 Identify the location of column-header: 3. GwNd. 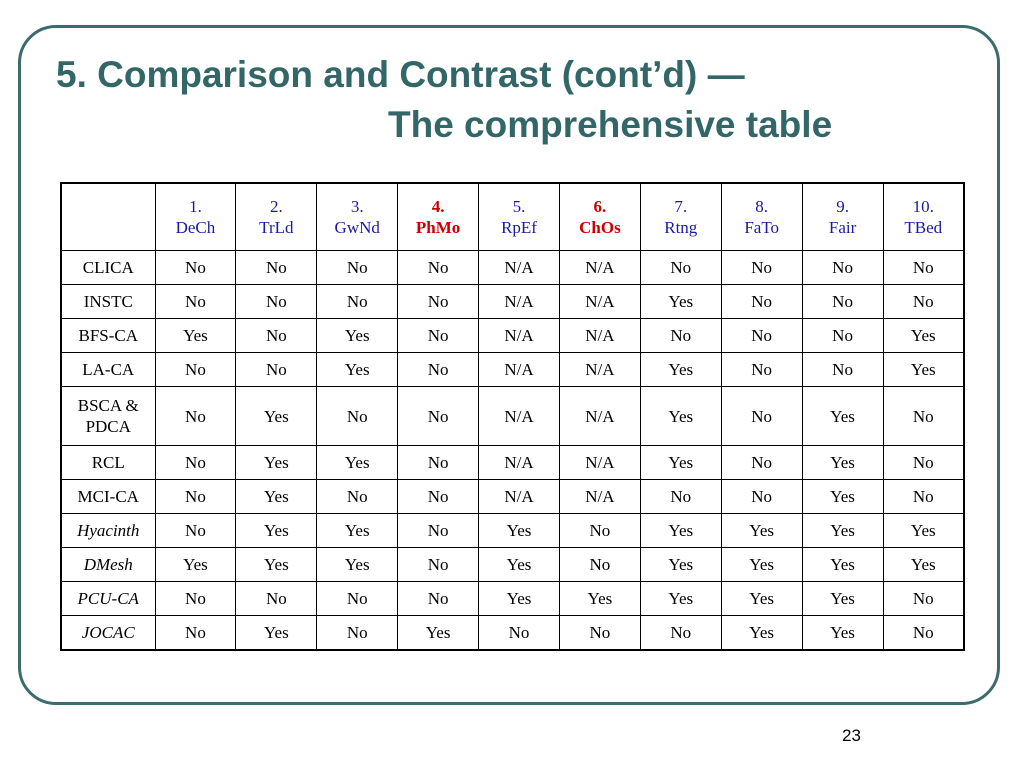
(357, 216).